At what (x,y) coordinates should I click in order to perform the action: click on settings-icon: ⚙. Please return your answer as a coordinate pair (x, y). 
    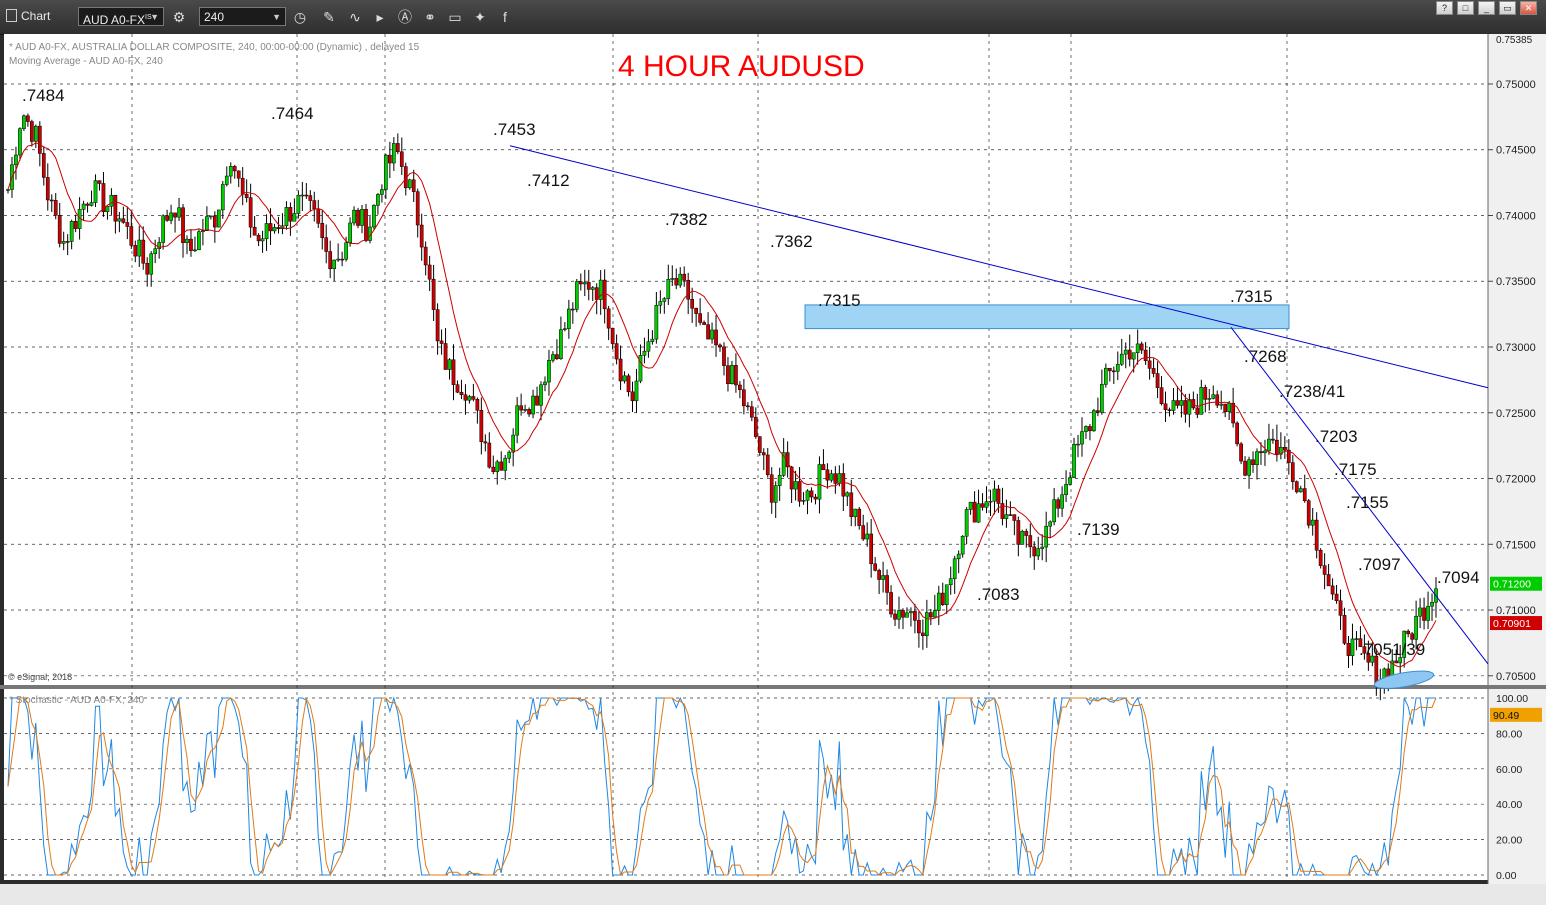
    Looking at the image, I should click on (179, 17).